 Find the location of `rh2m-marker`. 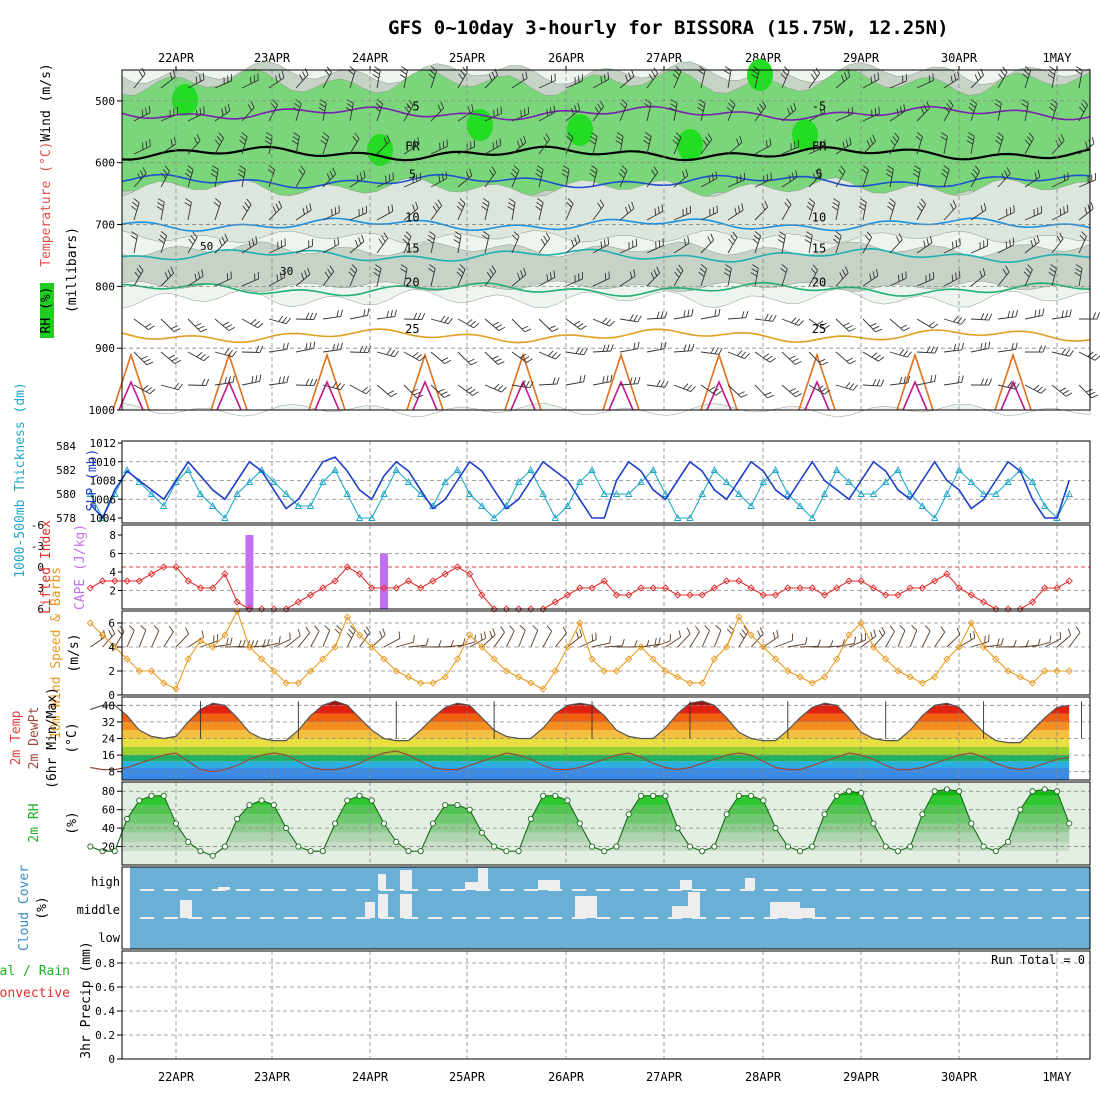

rh2m-marker is located at coordinates (922, 814).